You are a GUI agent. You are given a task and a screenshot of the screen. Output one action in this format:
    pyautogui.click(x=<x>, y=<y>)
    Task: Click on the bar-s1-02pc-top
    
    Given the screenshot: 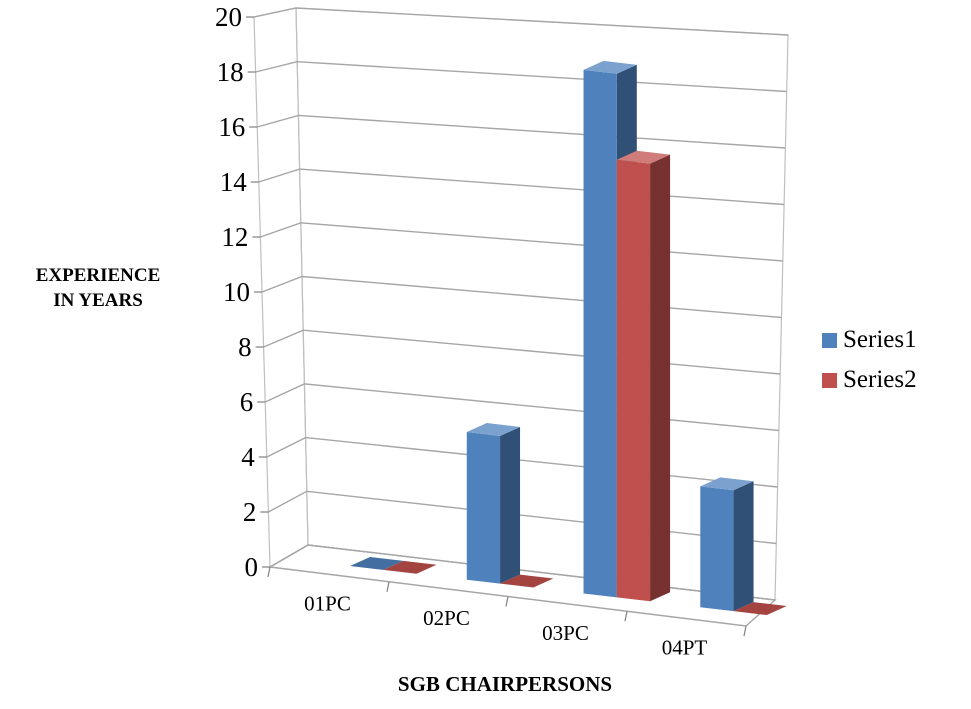 What is the action you would take?
    pyautogui.click(x=493, y=429)
    